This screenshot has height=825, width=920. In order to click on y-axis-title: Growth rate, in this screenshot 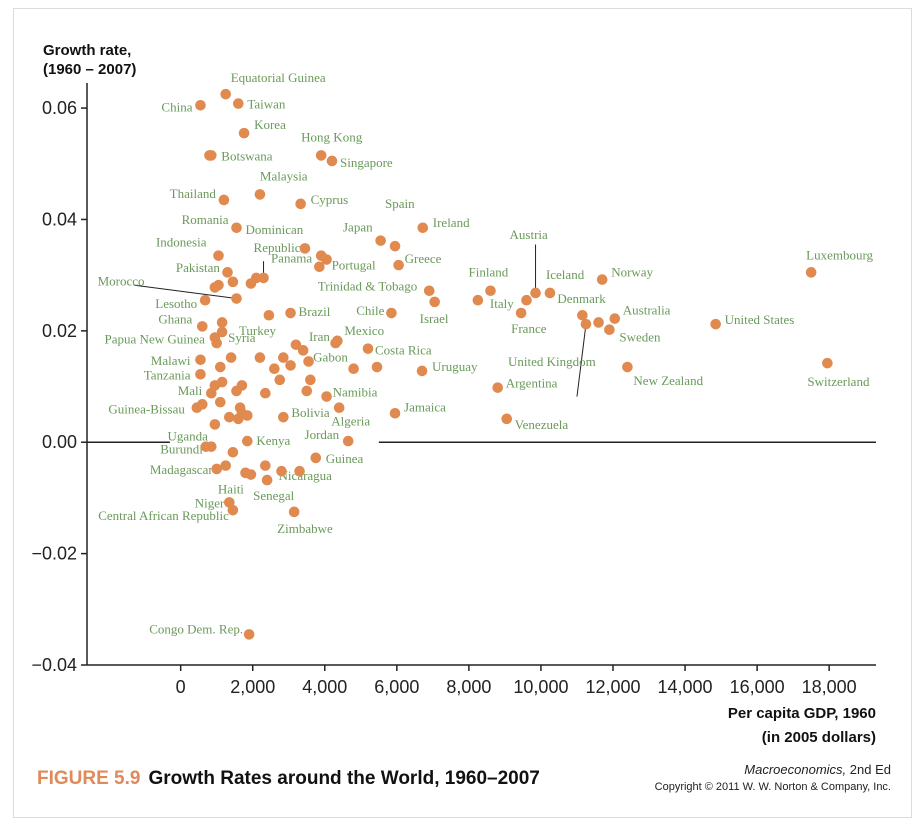, I will do `click(87, 50)`.